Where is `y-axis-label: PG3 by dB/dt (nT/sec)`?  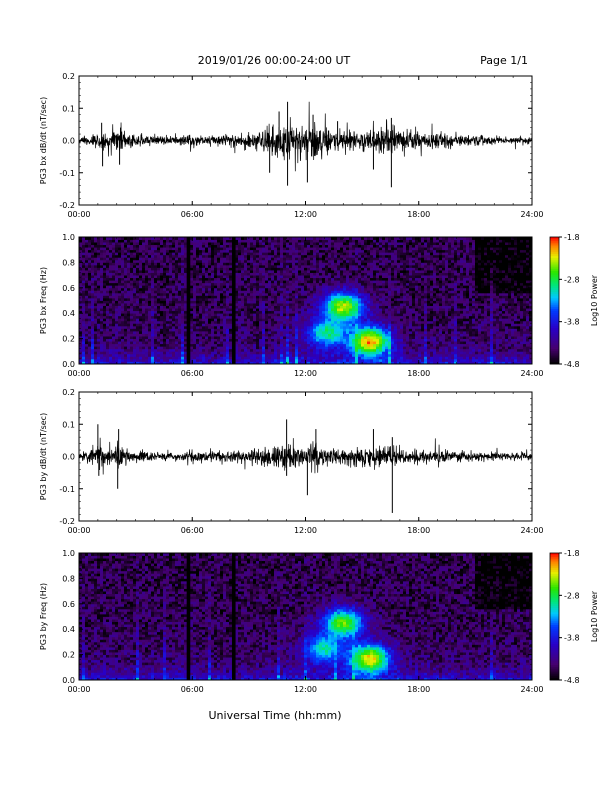
y-axis-label: PG3 by dB/dt (nT/sec) is located at coordinates (43, 456).